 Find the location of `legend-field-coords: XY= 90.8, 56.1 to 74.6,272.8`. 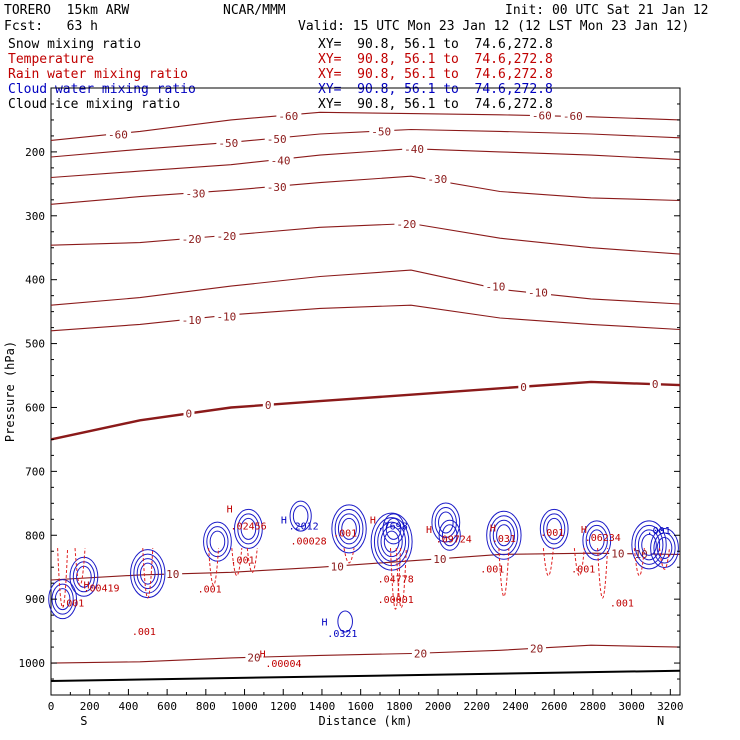

legend-field-coords: XY= 90.8, 56.1 to 74.6,272.8 is located at coordinates (435, 104).